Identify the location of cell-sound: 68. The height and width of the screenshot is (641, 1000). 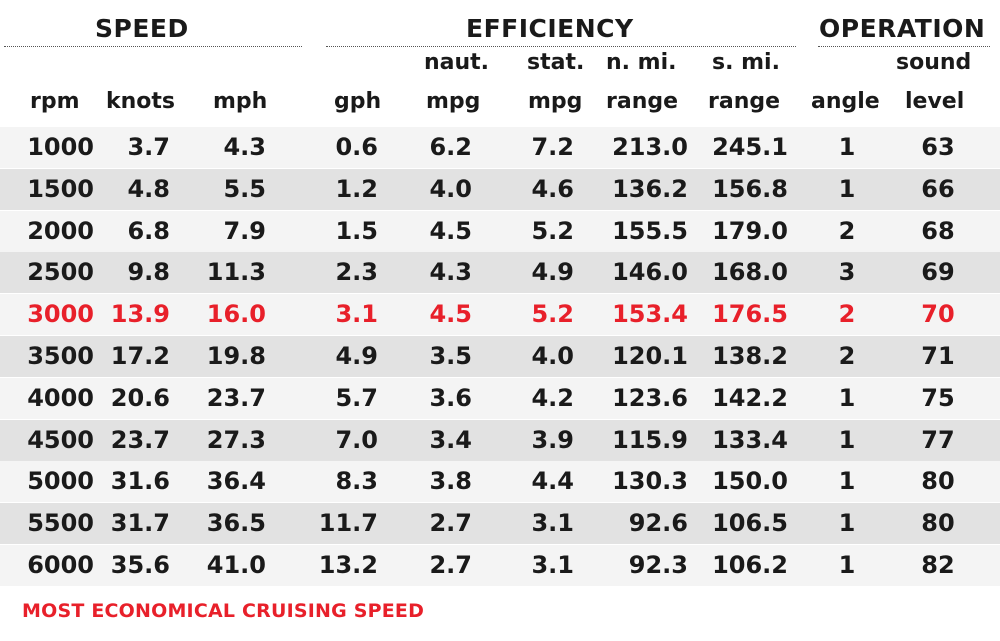
(938, 230).